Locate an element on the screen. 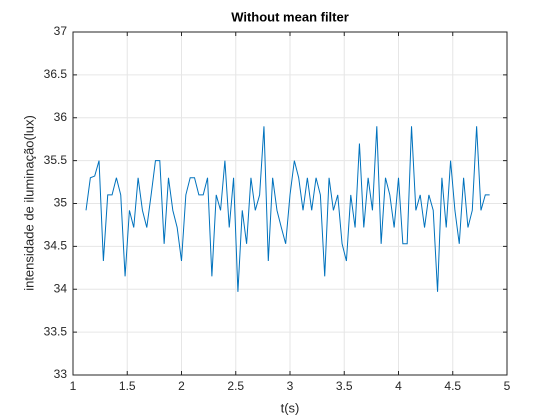  y-tick-label: 35 is located at coordinates (61, 203).